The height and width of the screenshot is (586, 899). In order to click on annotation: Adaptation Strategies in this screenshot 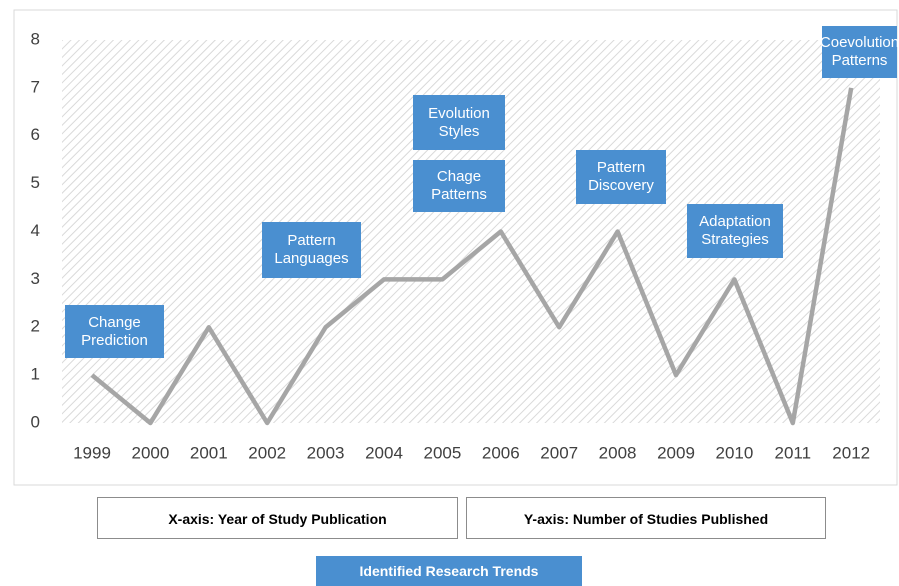, I will do `click(735, 231)`.